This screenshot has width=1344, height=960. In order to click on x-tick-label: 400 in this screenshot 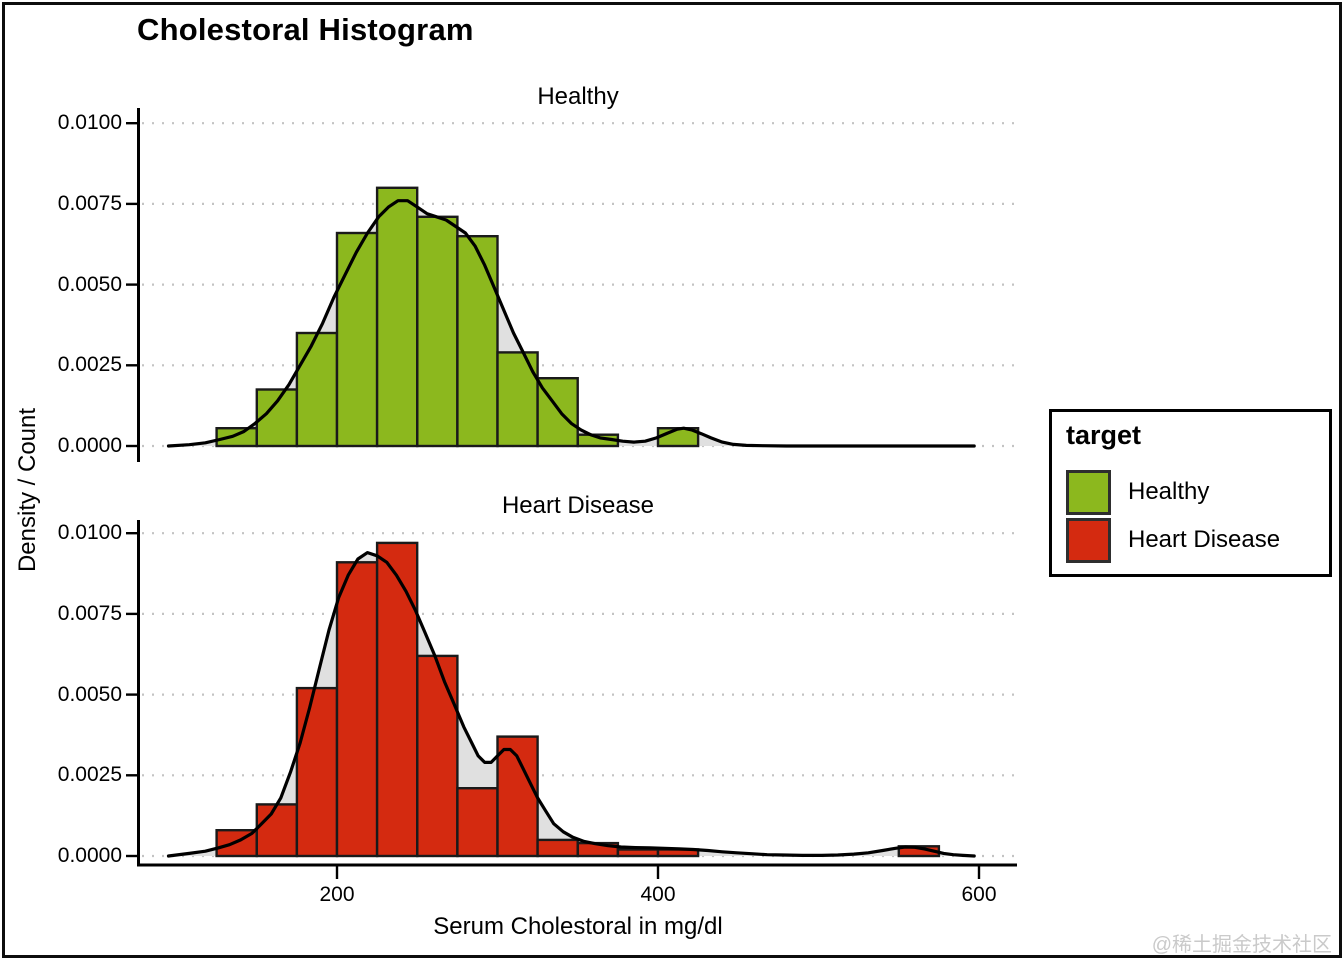, I will do `click(658, 894)`.